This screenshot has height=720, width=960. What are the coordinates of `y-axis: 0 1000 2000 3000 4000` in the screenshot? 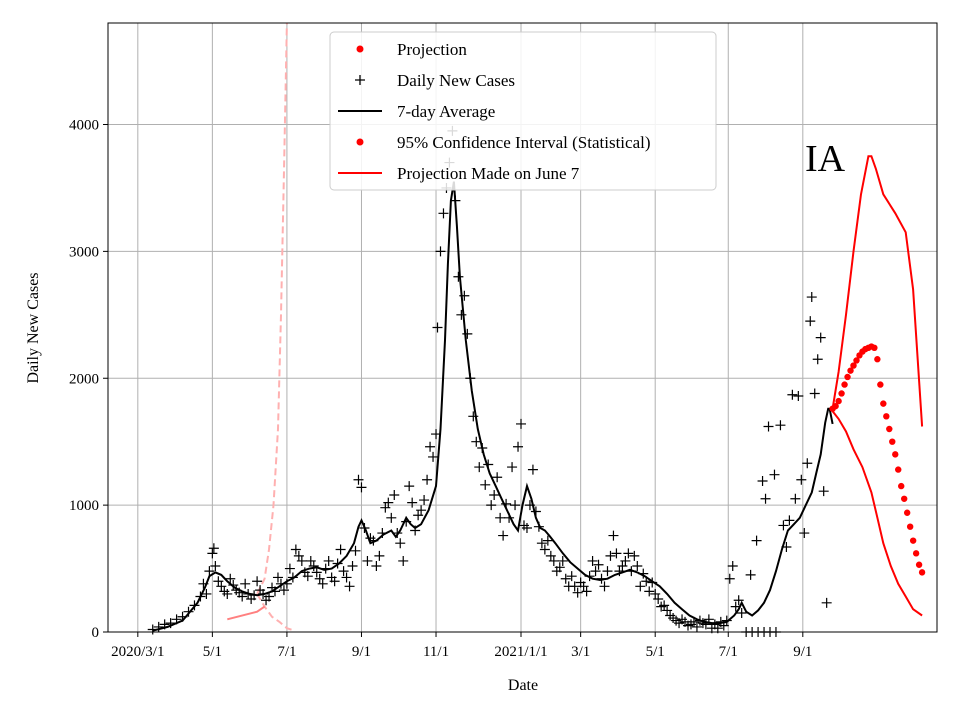 It's located at (88, 379).